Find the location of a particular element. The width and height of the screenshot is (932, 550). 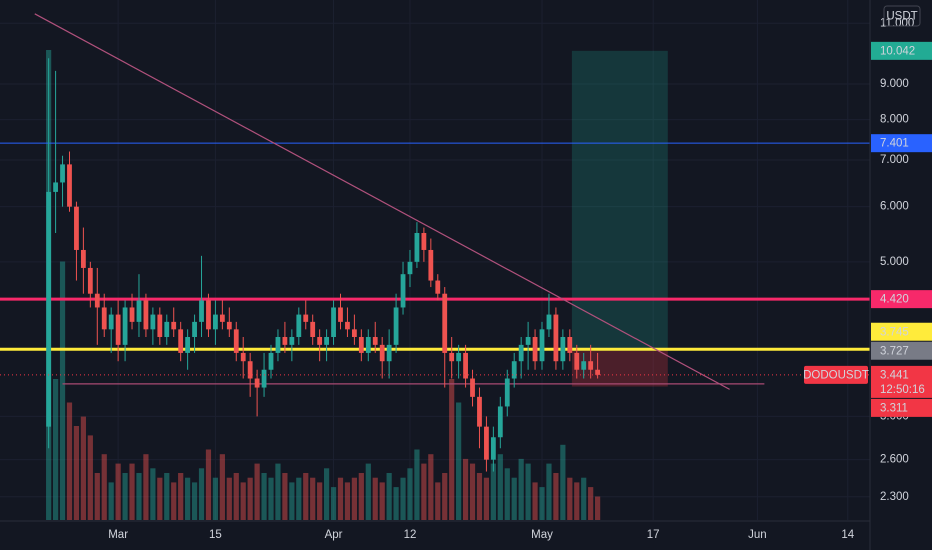

x-tick-label: Mar is located at coordinates (118, 535).